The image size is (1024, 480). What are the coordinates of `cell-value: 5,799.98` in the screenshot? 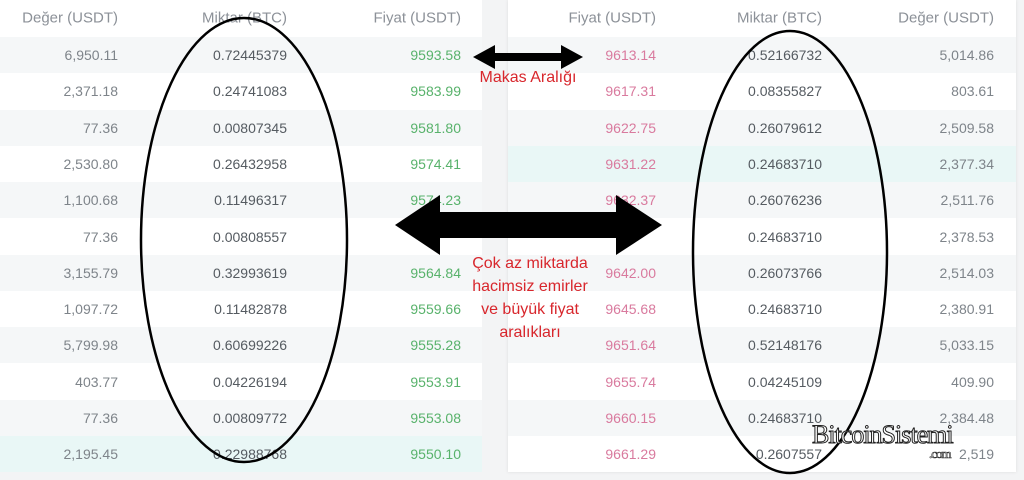 It's located at (91, 345).